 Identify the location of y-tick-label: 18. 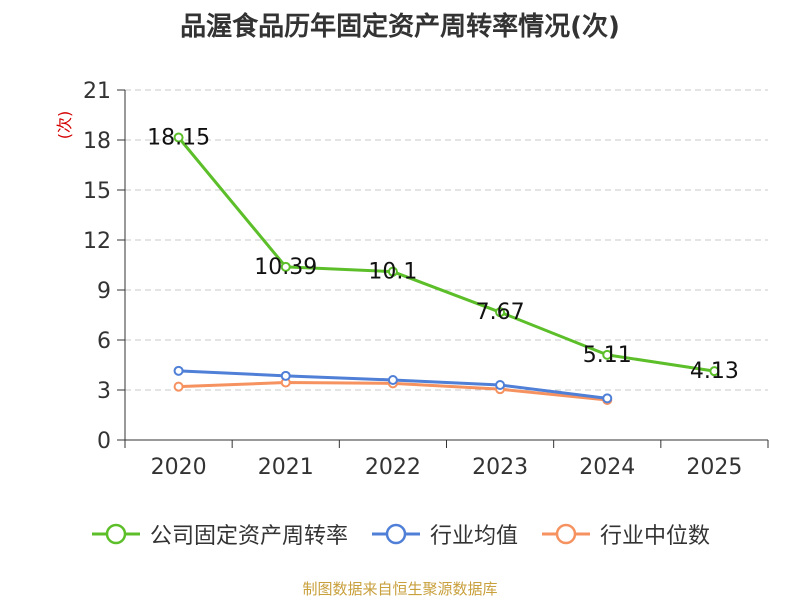
(97, 141).